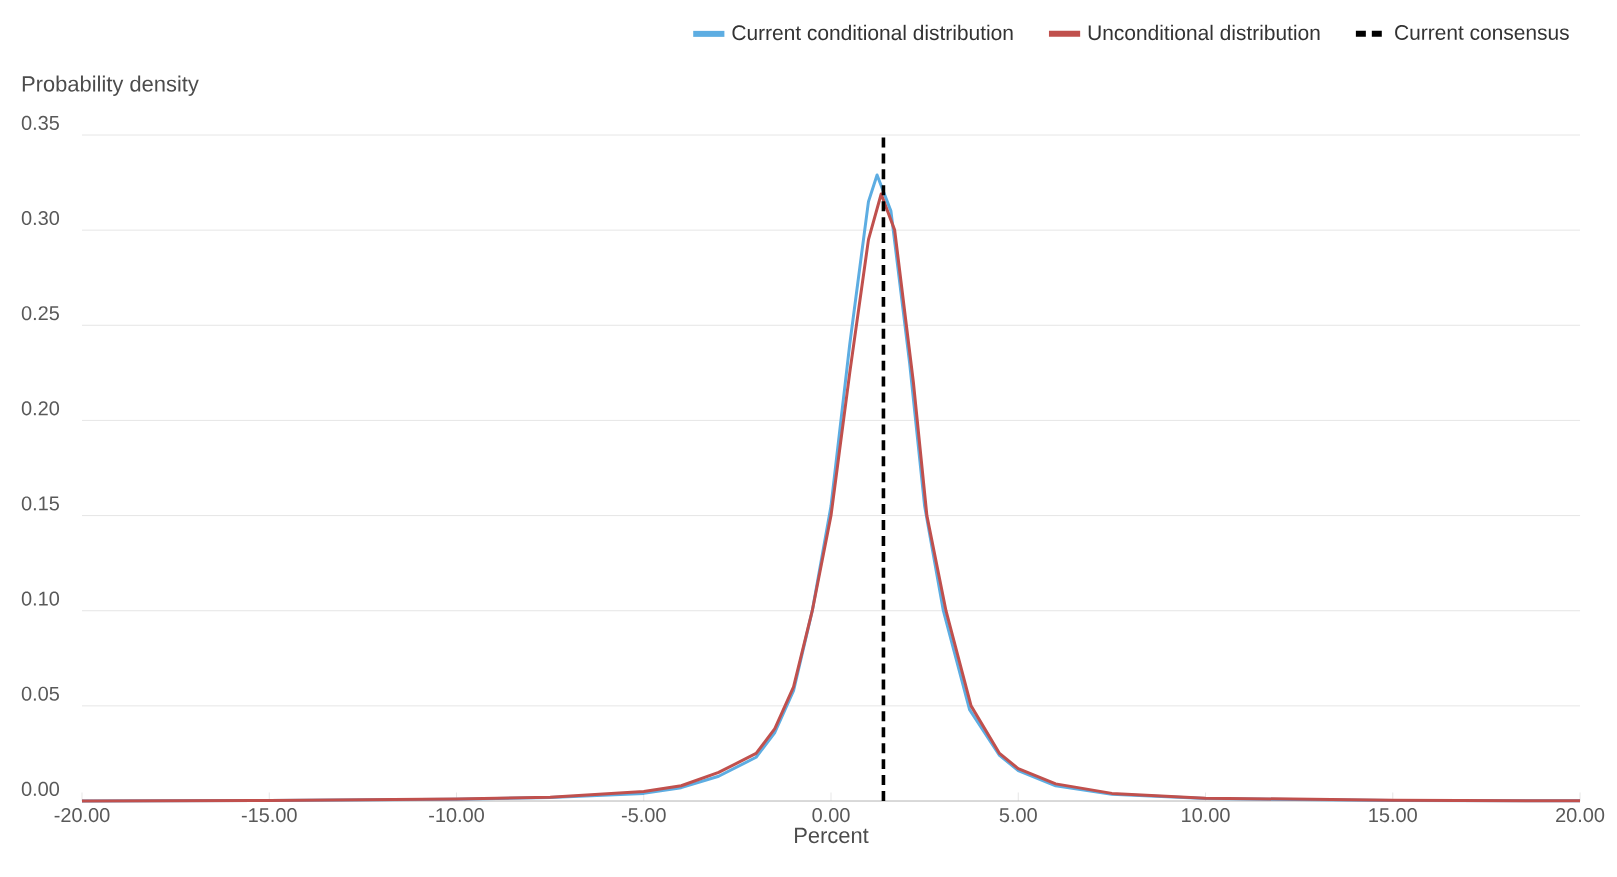  I want to click on y-axis-title: Probability density, so click(110, 85).